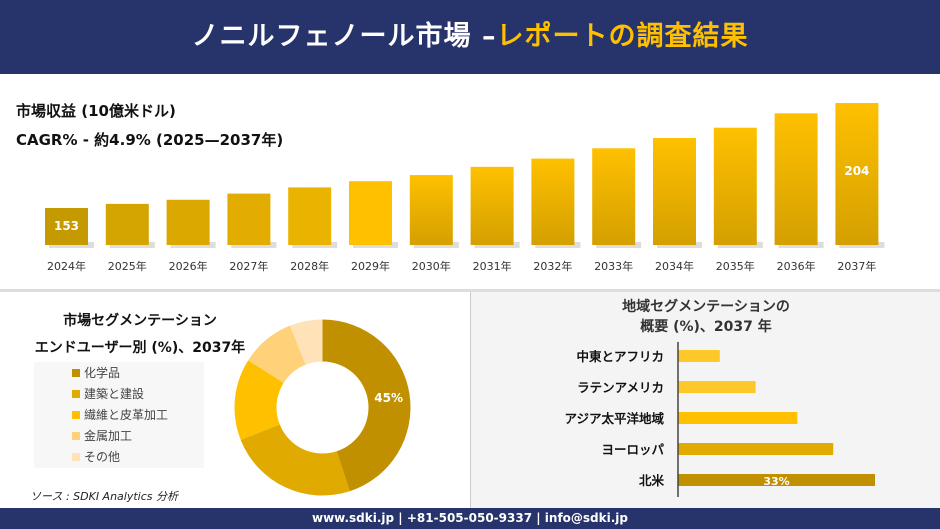 Image resolution: width=940 pixels, height=529 pixels. Describe the element at coordinates (706, 327) in the screenshot. I see `region-subtitle: 概要 (%)、2037 年` at that location.